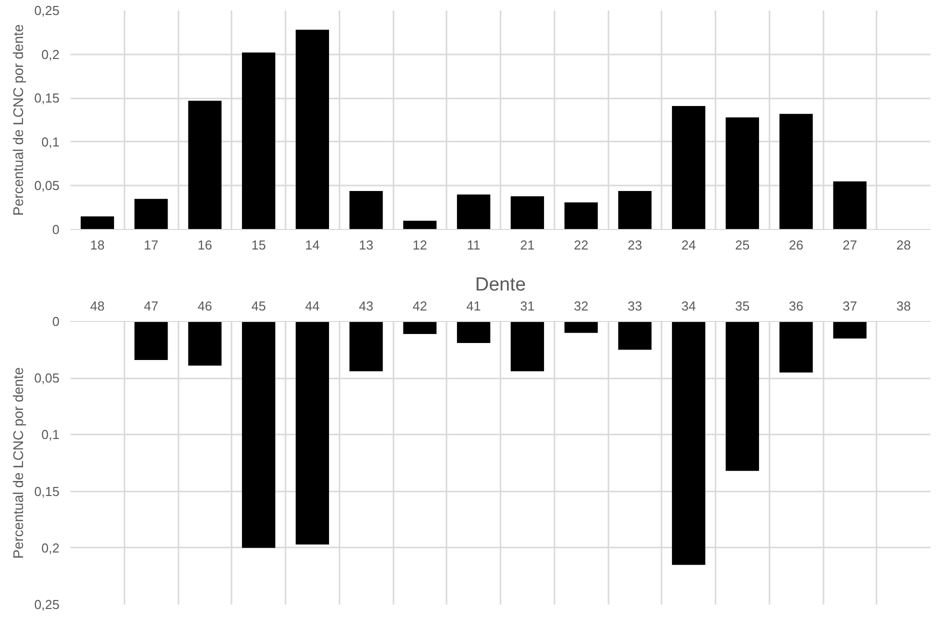  Describe the element at coordinates (258, 306) in the screenshot. I see `x-tick-label: 45` at that location.